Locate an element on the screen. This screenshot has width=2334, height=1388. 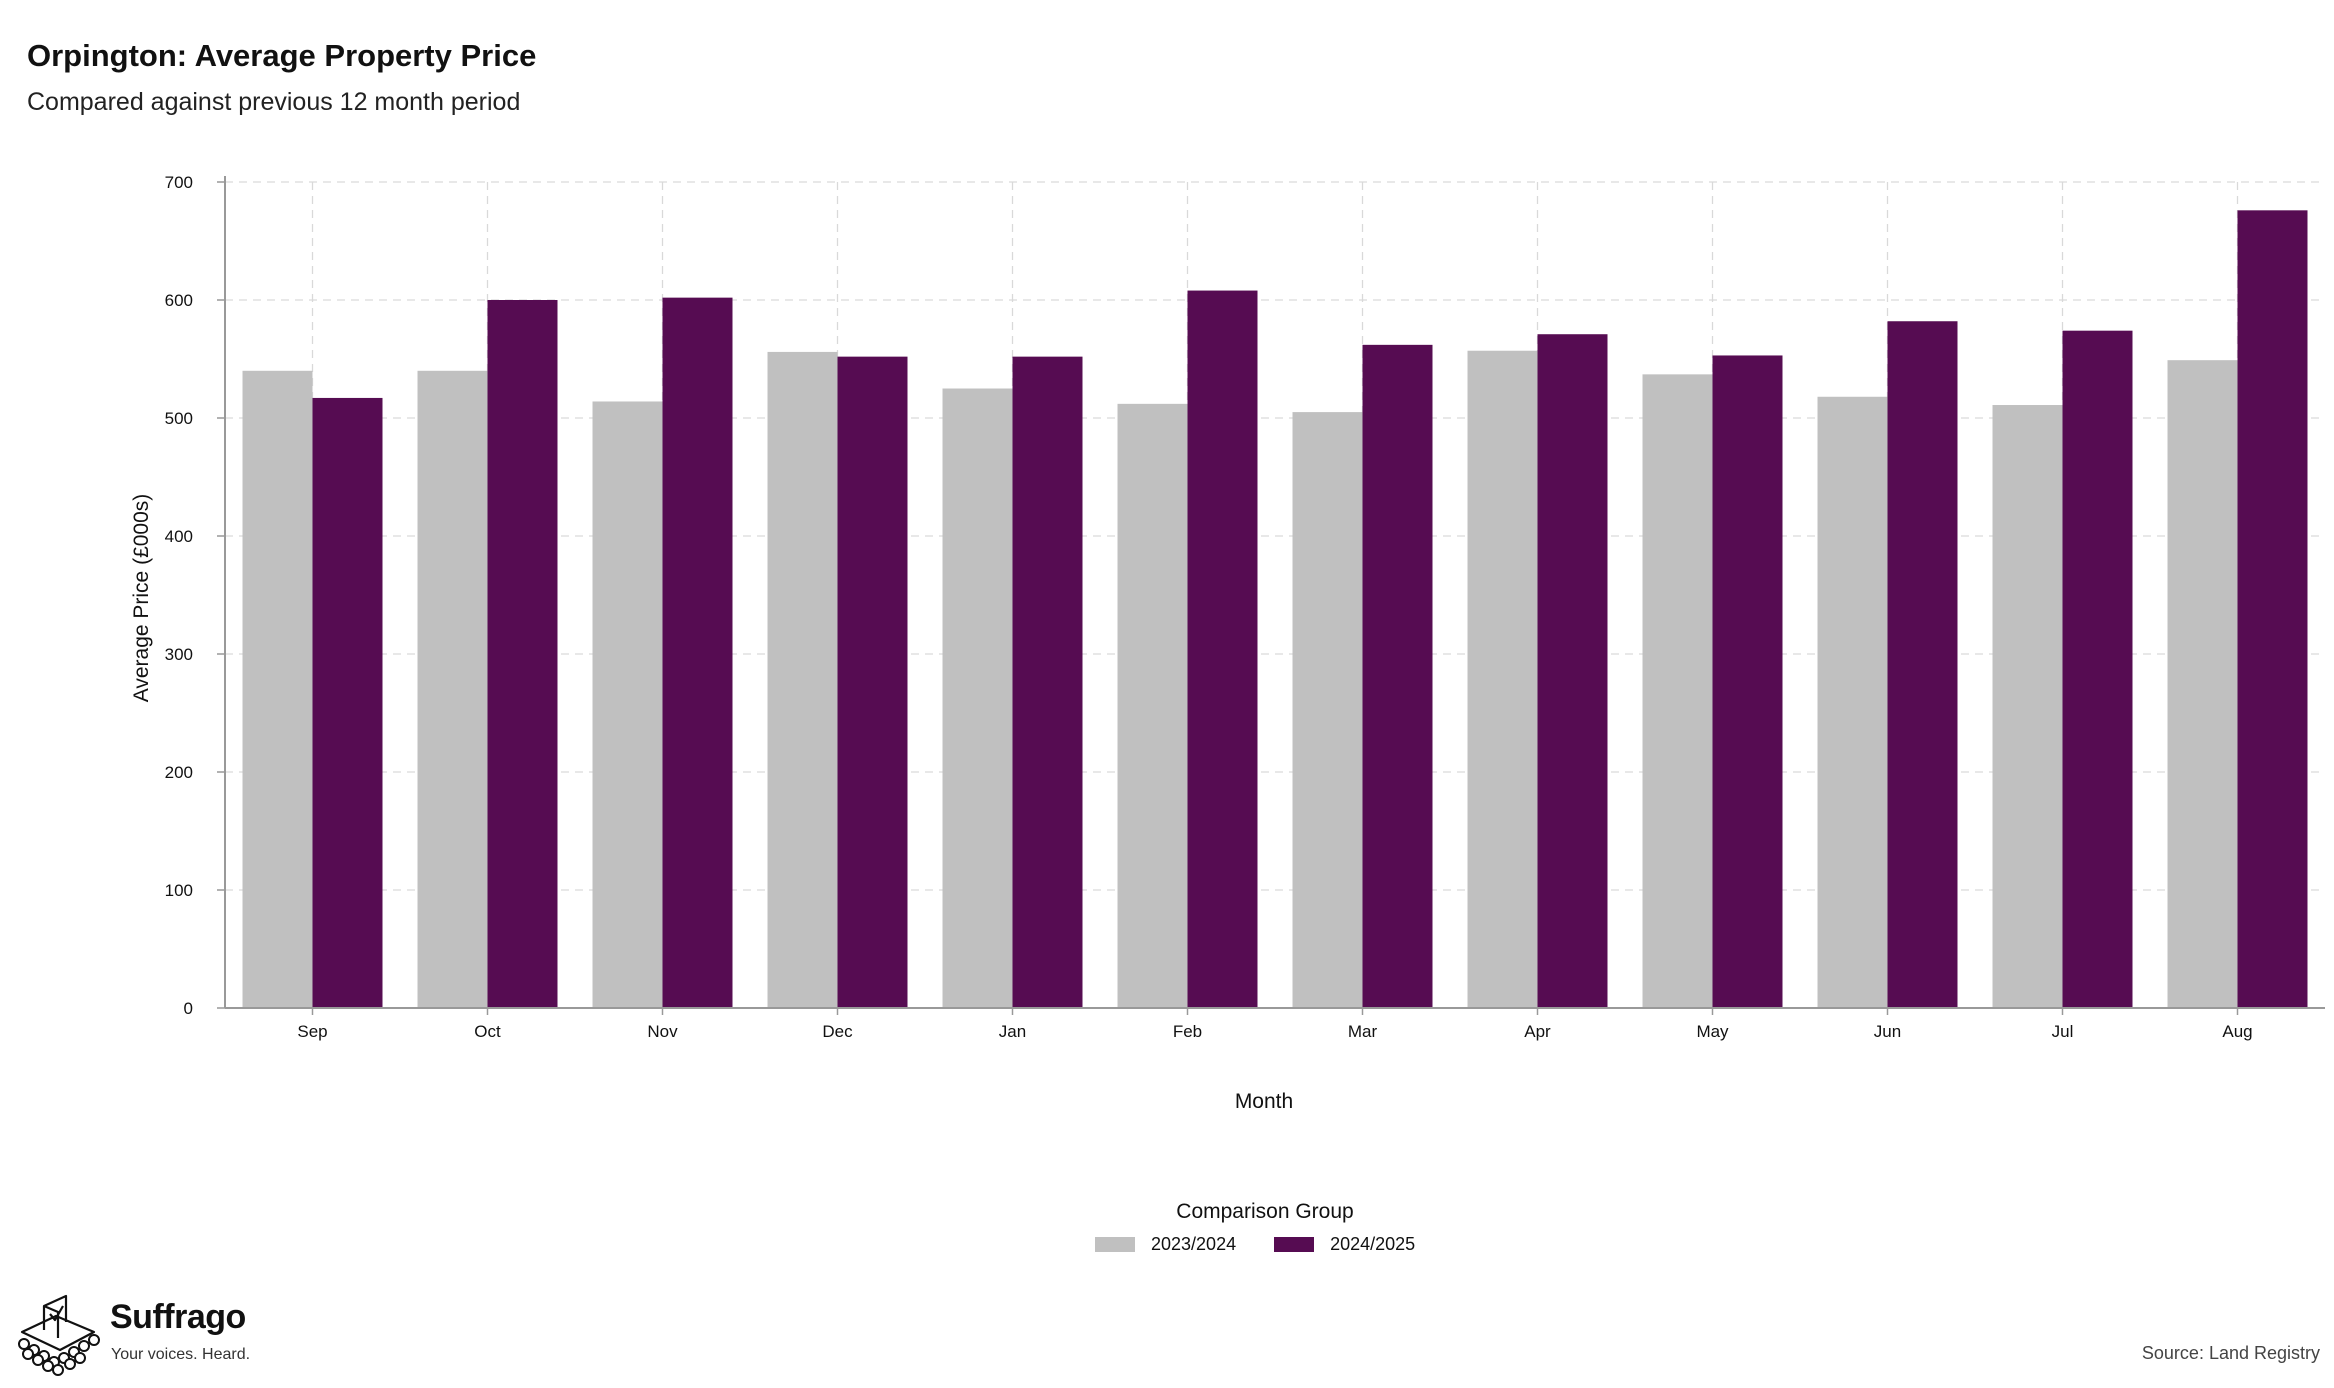
bar-2023-2024-jan is located at coordinates (977, 698).